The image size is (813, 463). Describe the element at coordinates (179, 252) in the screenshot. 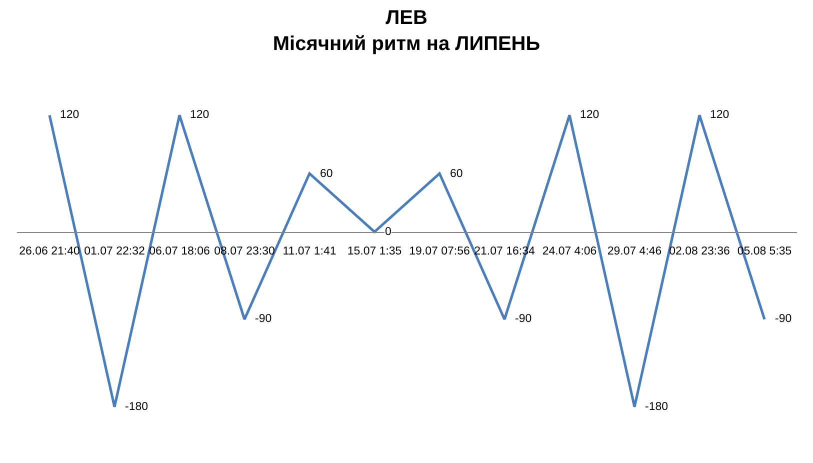

I see `x-tick-label: 06.07 18:06` at that location.